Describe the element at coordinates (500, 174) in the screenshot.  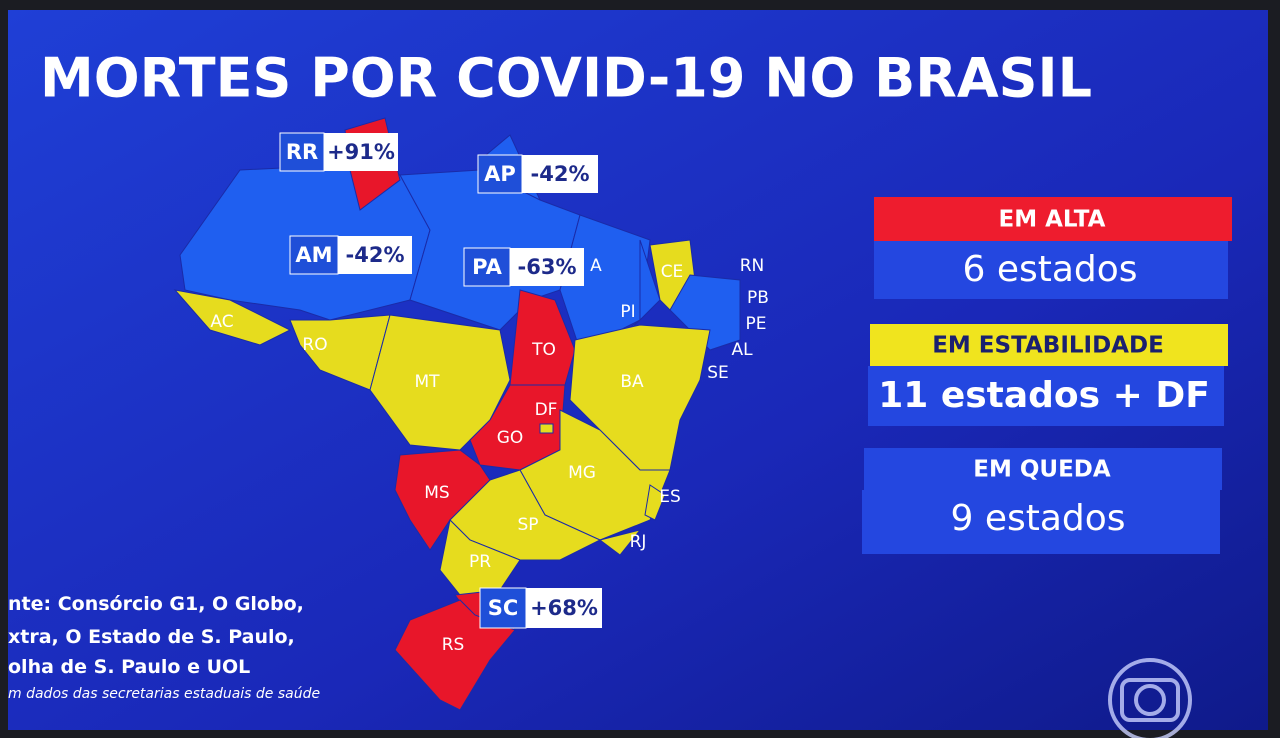
I see `callout-state: AP` at that location.